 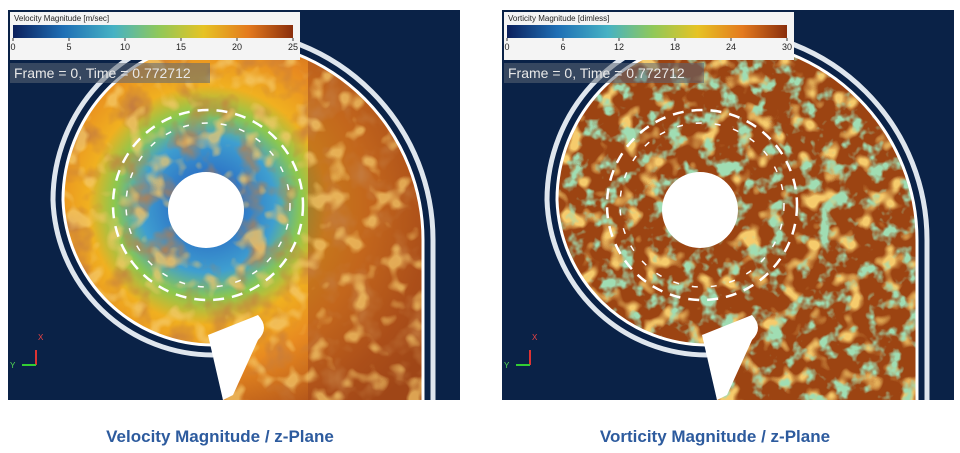 What do you see at coordinates (181, 47) in the screenshot?
I see `colorbar-tick-label: 15` at bounding box center [181, 47].